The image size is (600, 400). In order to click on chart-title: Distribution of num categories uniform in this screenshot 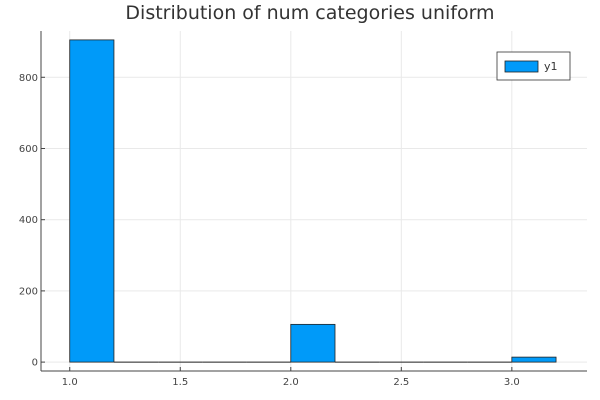, I will do `click(309, 13)`.